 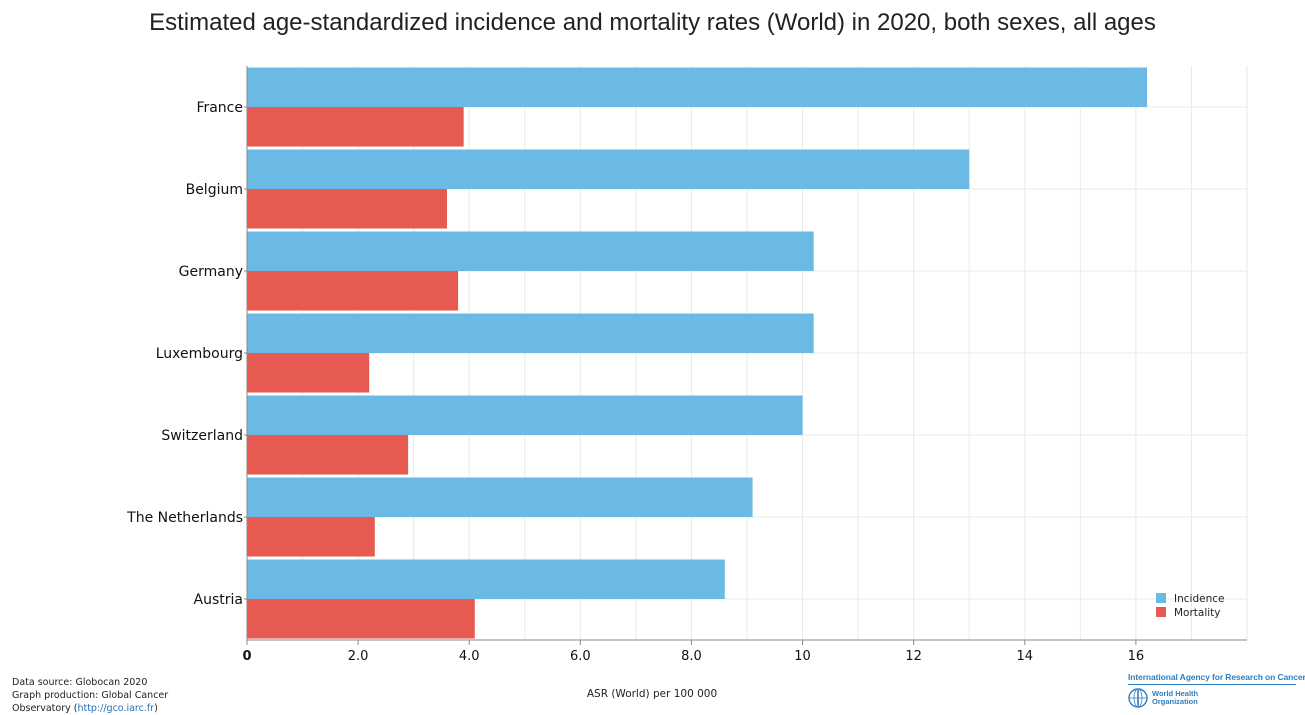 I want to click on category-label: The Netherlands, so click(x=184, y=518).